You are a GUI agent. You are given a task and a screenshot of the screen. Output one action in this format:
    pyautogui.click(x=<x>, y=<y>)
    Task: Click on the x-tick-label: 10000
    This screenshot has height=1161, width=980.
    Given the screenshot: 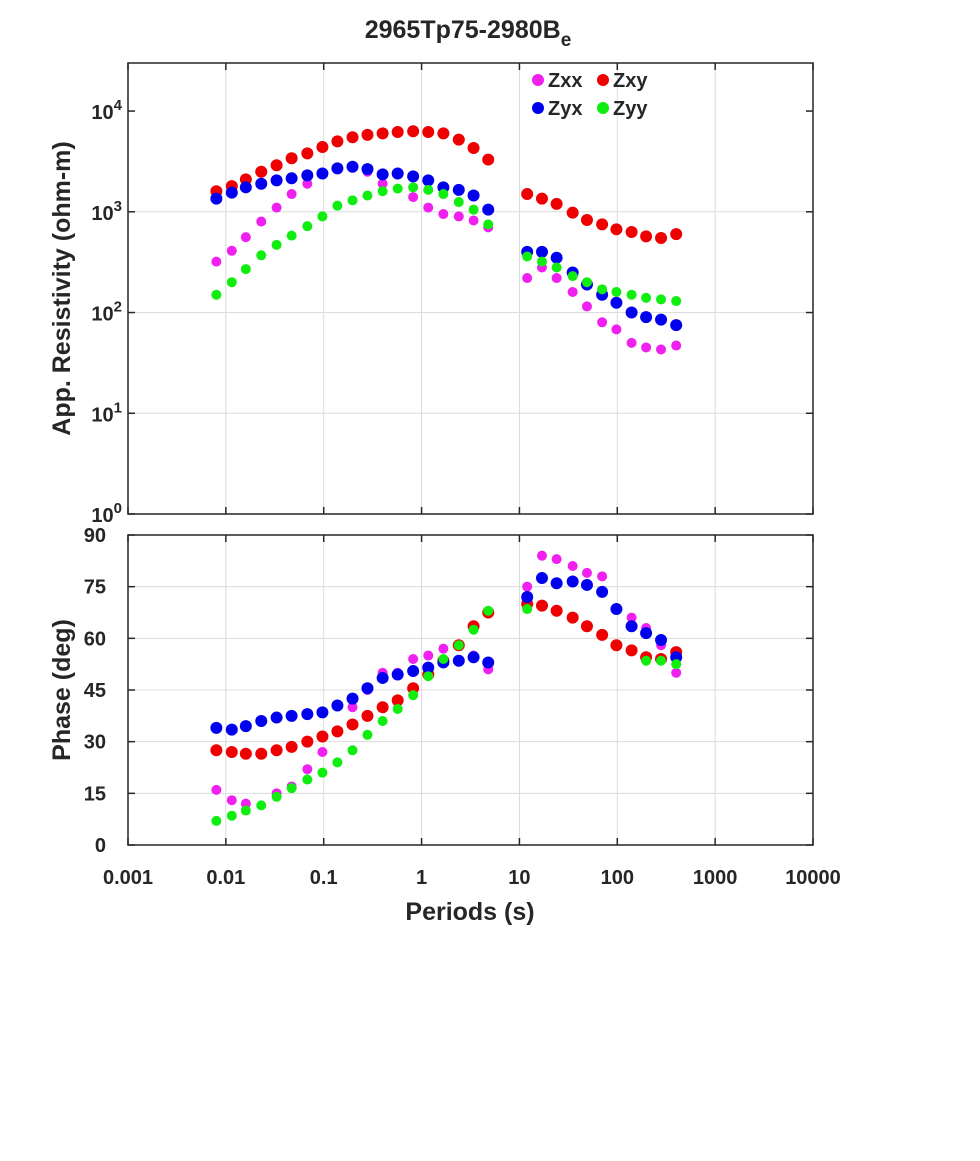 What is the action you would take?
    pyautogui.click(x=813, y=878)
    